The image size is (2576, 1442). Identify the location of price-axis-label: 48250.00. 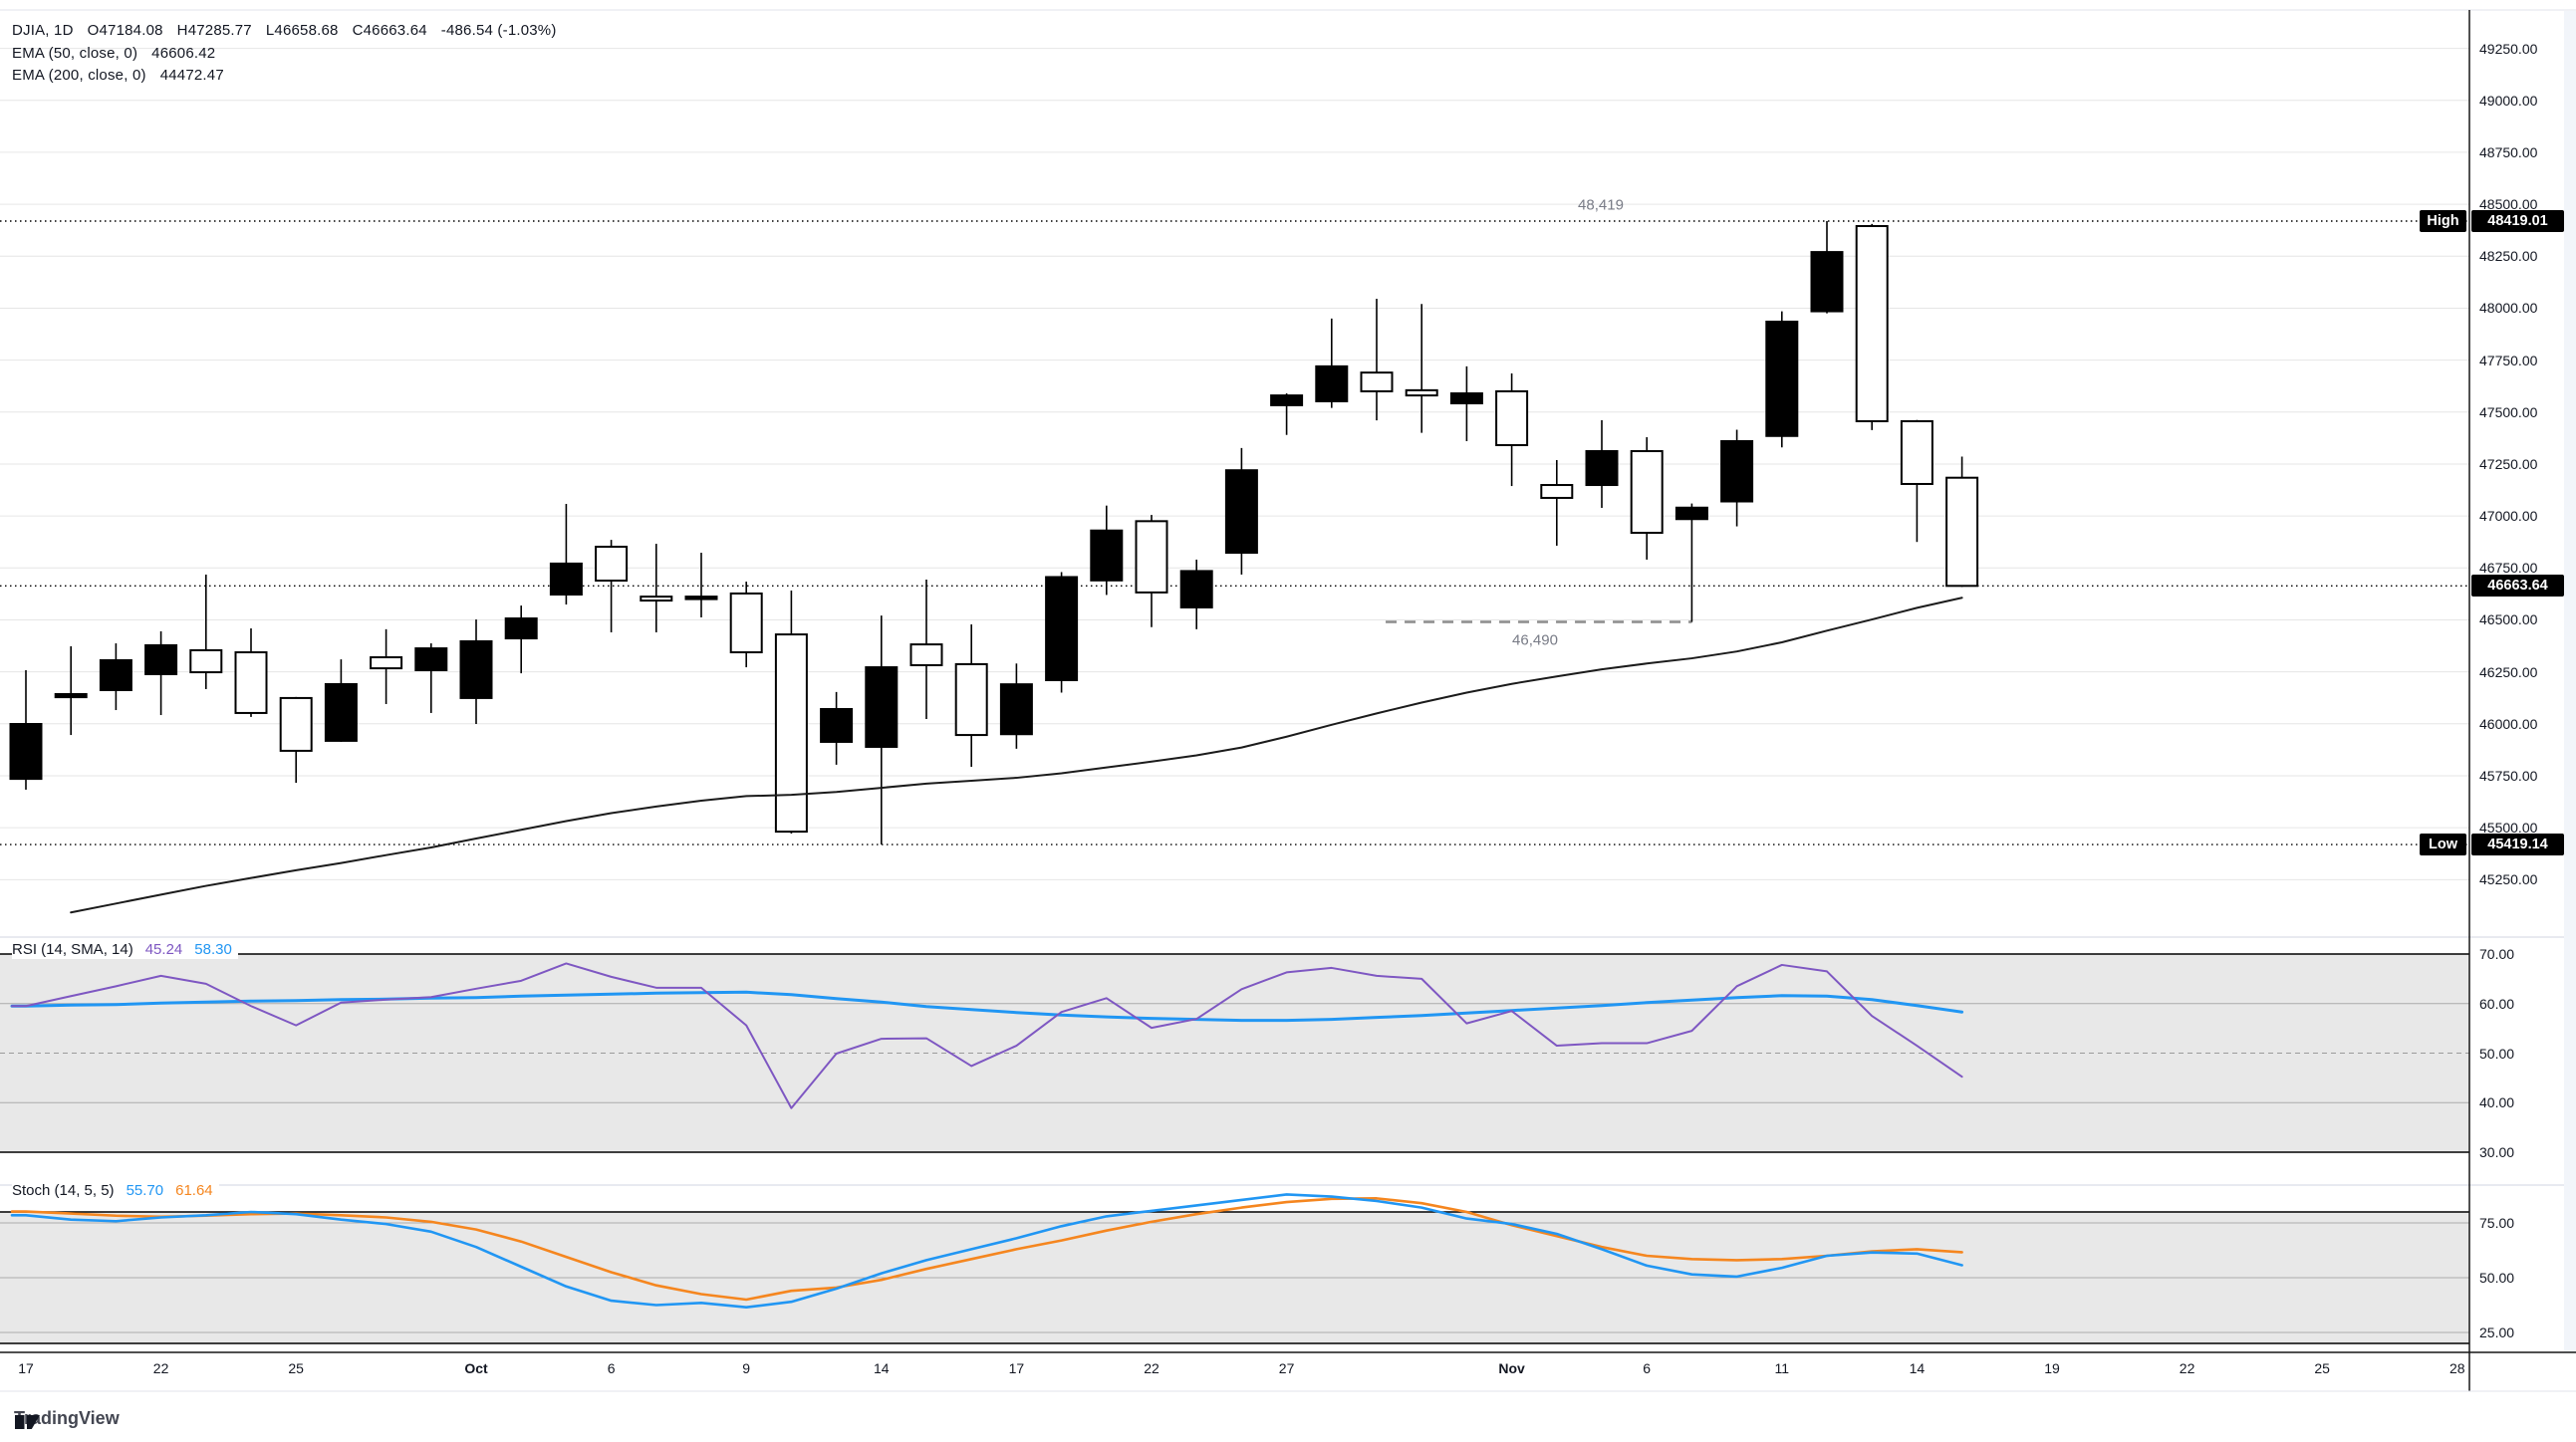
(2508, 256).